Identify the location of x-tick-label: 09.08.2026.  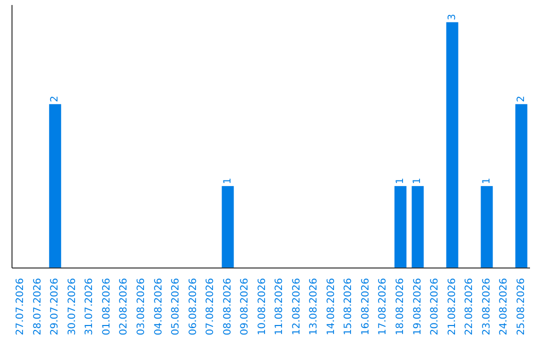
(245, 307).